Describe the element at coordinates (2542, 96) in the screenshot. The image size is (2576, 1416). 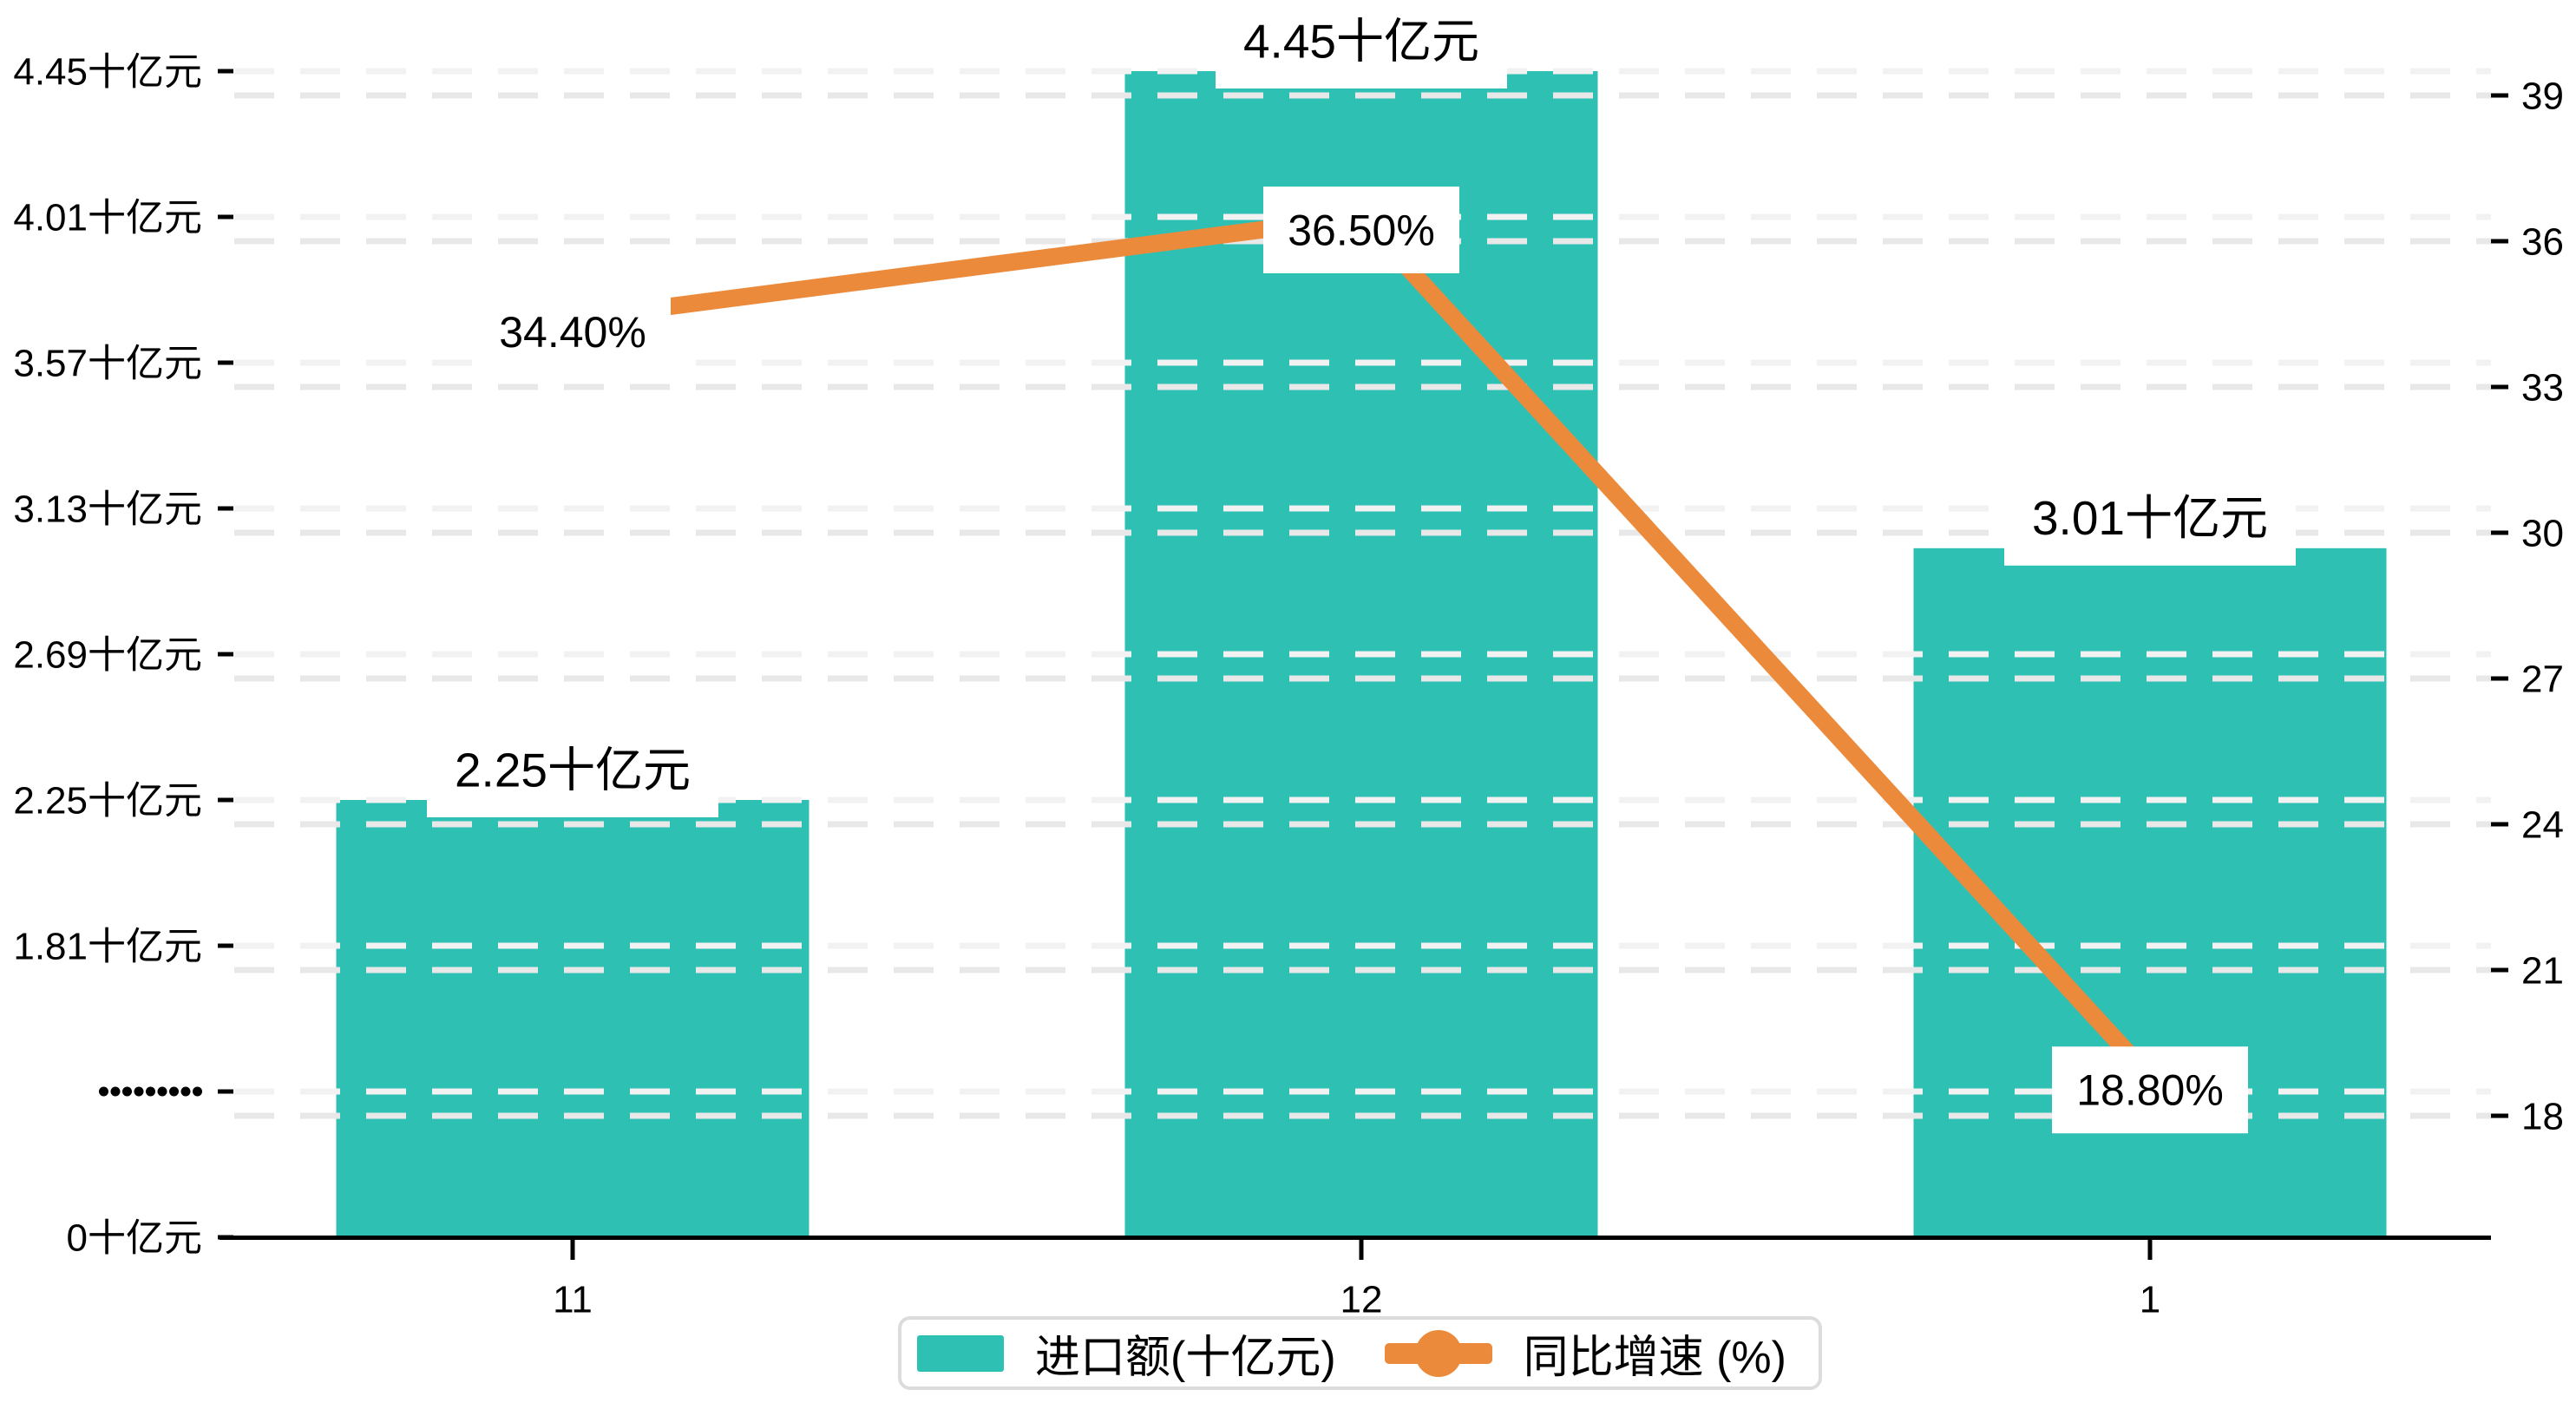
I see `right-axis-tick-label: 39` at that location.